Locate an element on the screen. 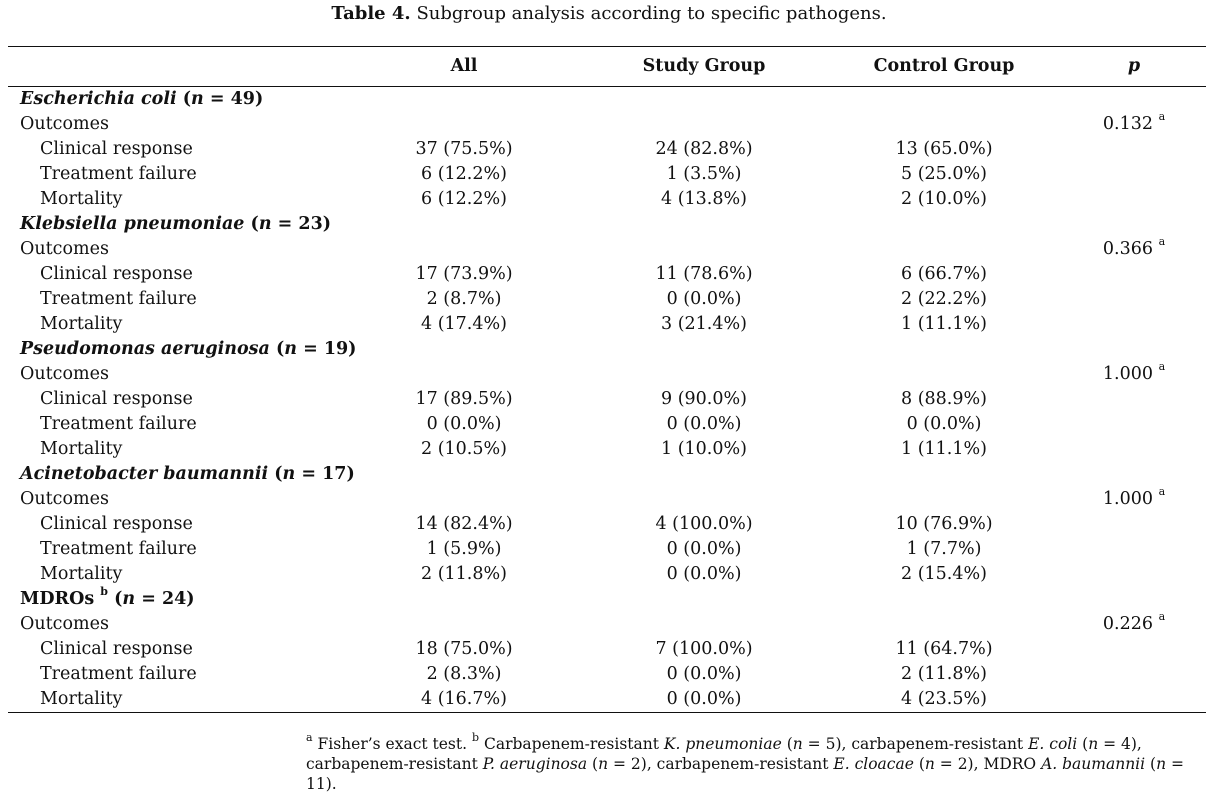  study-group-value: 4 (13.8%) is located at coordinates (704, 199).